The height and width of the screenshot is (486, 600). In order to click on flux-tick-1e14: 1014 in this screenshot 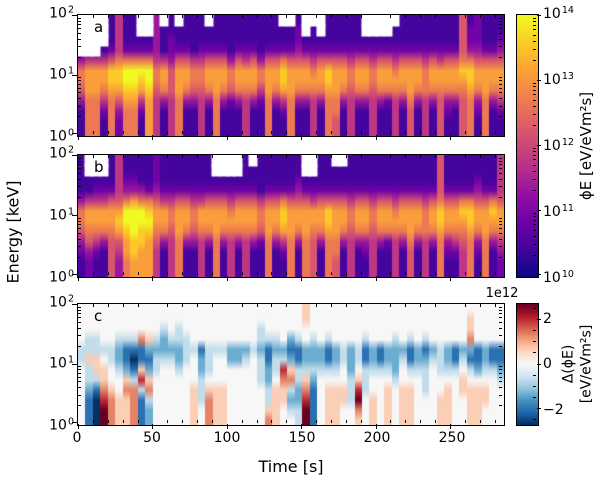, I will do `click(558, 13)`.